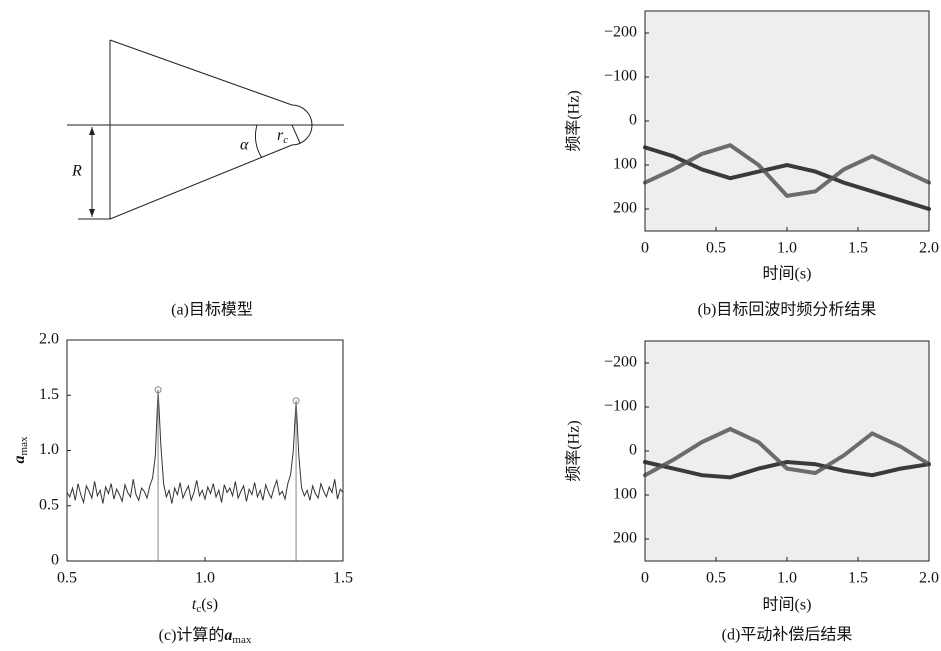  I want to click on y-tick-label: 1.5, so click(49, 394).